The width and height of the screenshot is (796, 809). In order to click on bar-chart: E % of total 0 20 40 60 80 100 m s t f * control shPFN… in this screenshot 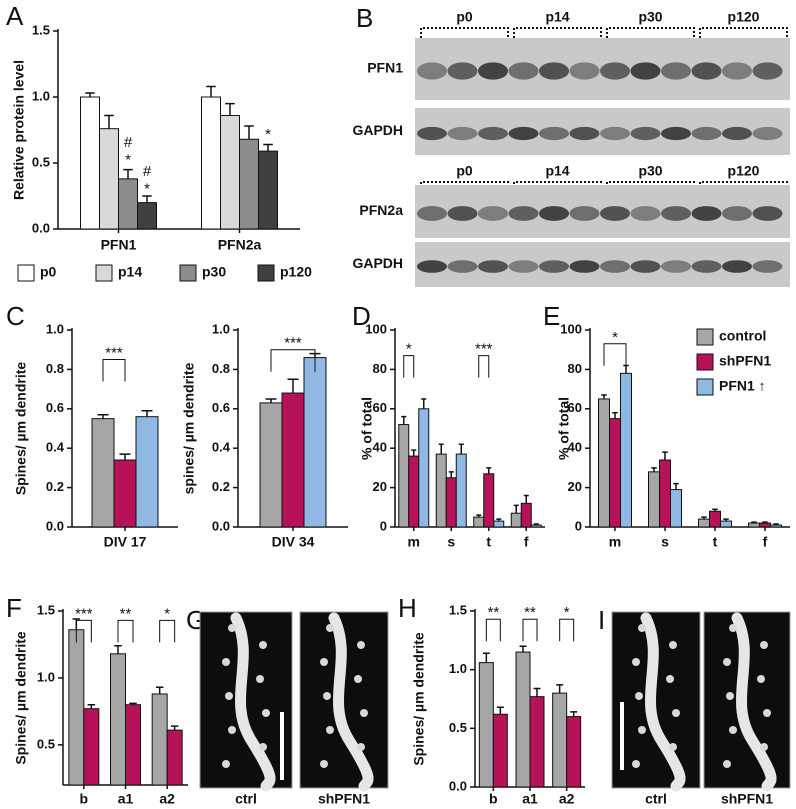, I will do `click(666, 425)`.